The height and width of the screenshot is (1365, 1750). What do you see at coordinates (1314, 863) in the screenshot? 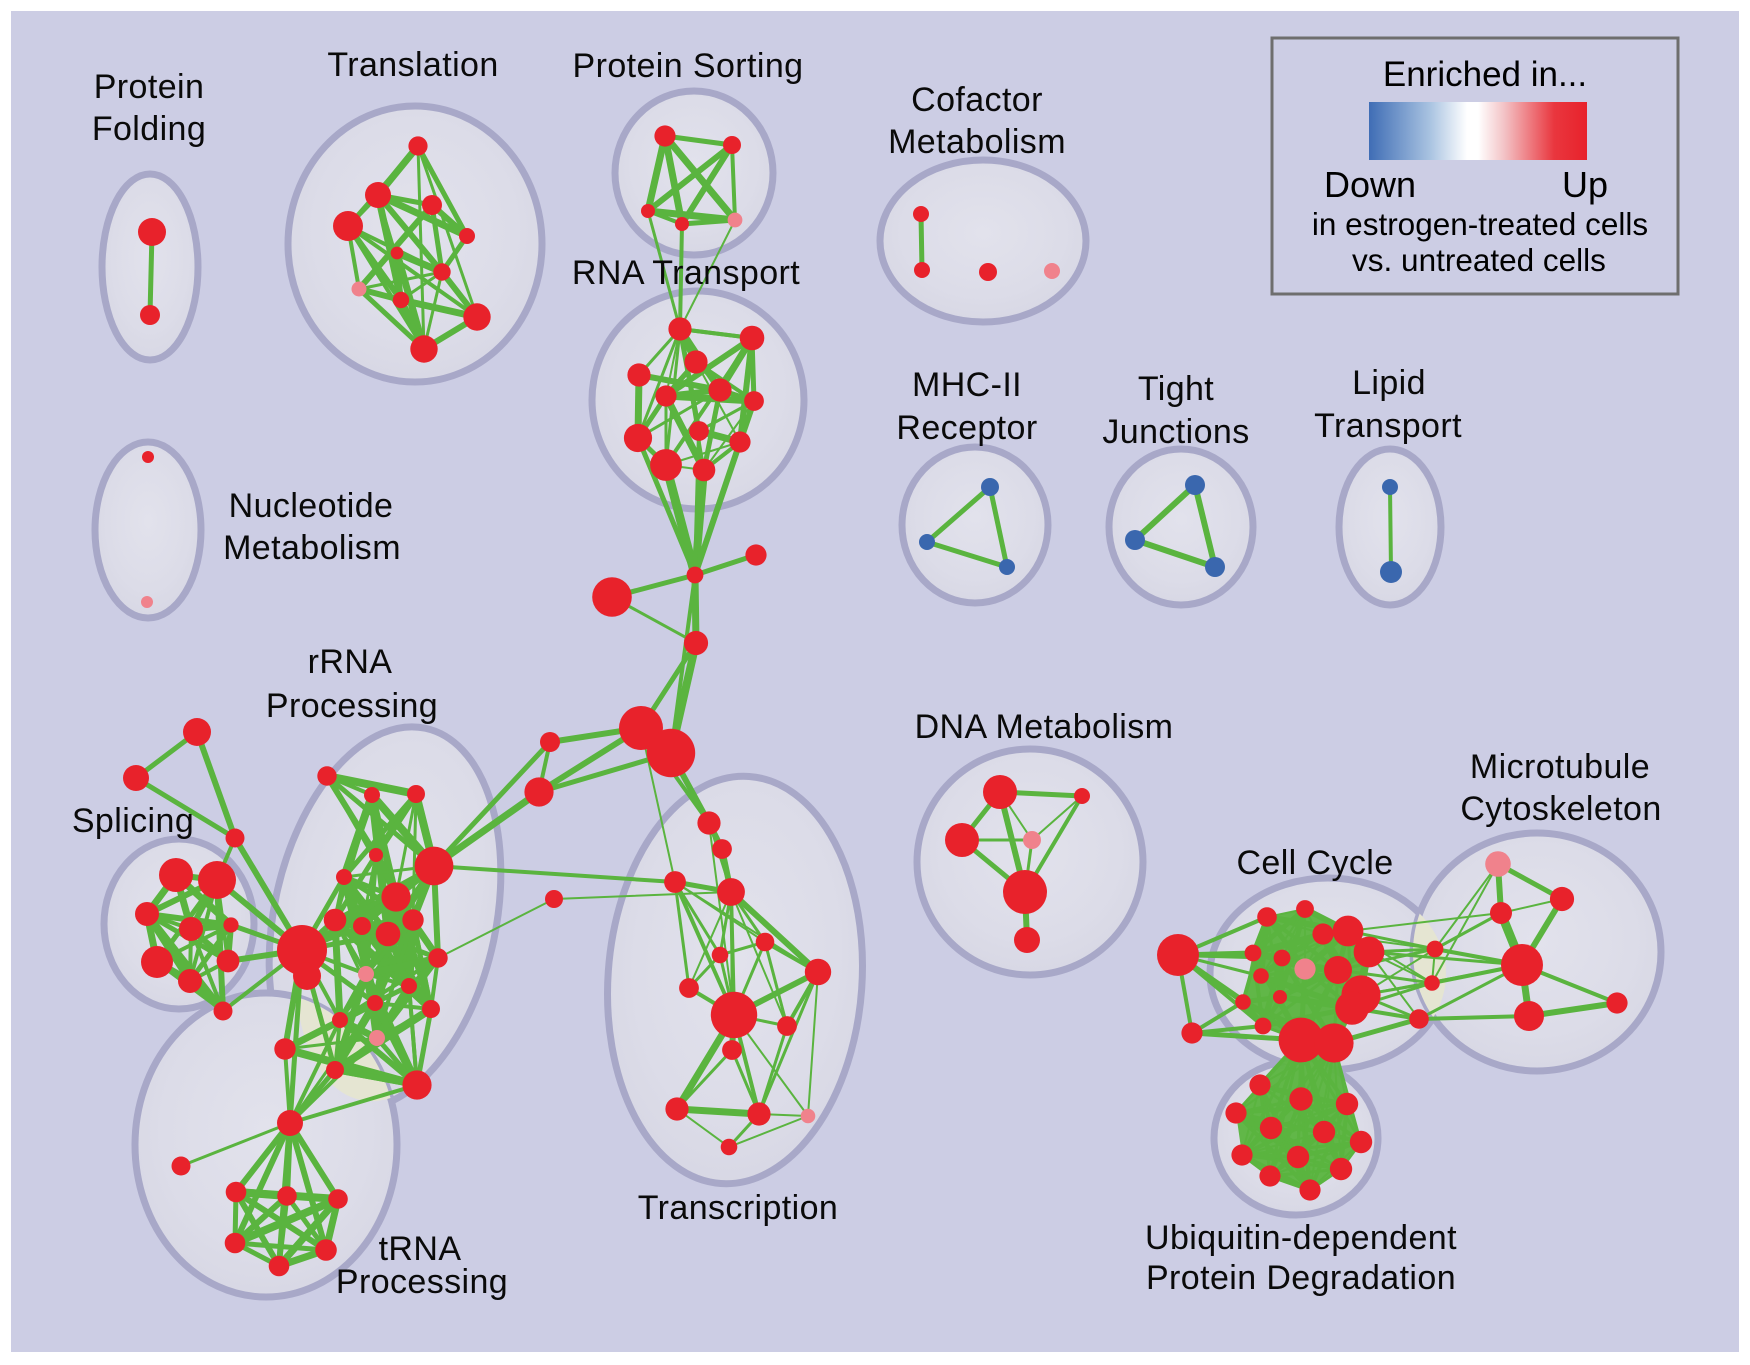
I see `svg-text: Cell Cycle` at bounding box center [1314, 863].